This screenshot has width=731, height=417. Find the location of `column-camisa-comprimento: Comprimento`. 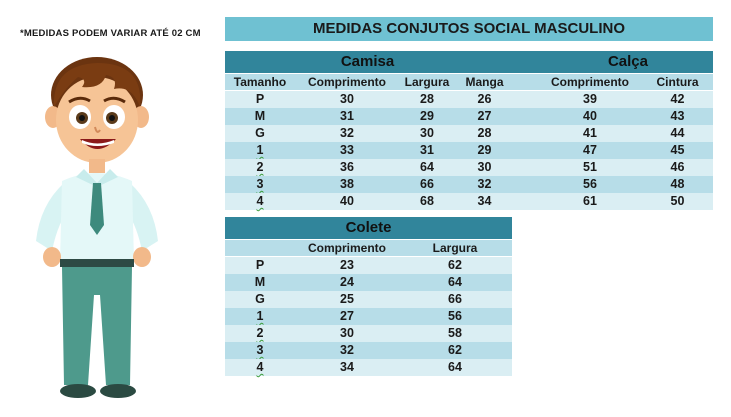

column-camisa-comprimento: Comprimento is located at coordinates (347, 82).